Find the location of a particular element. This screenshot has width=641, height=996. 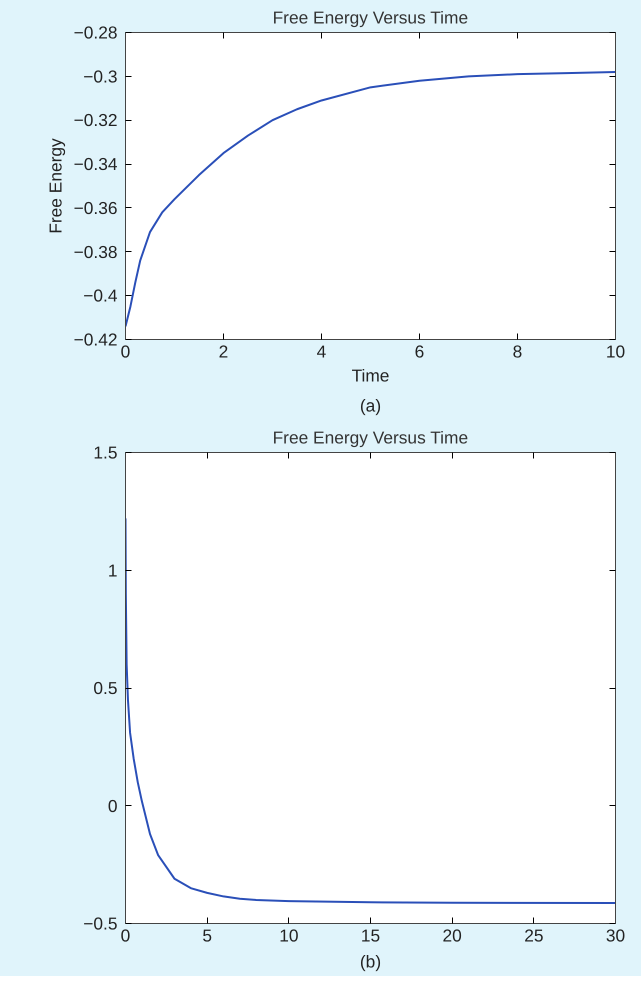

y-tick-label: −0.28 is located at coordinates (96, 32).